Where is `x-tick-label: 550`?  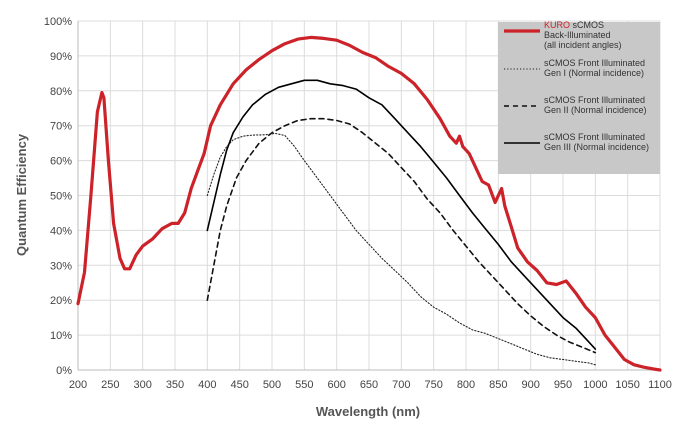 x-tick-label: 550 is located at coordinates (304, 385).